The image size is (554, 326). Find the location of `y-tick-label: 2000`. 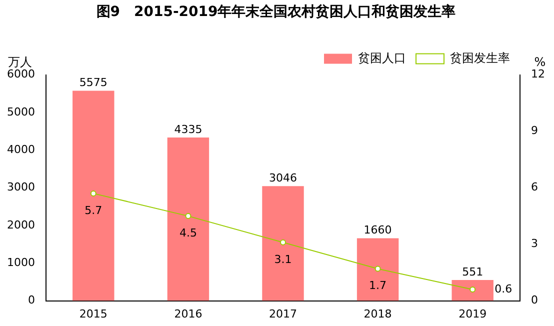

y-tick-label: 2000 is located at coordinates (20, 225).